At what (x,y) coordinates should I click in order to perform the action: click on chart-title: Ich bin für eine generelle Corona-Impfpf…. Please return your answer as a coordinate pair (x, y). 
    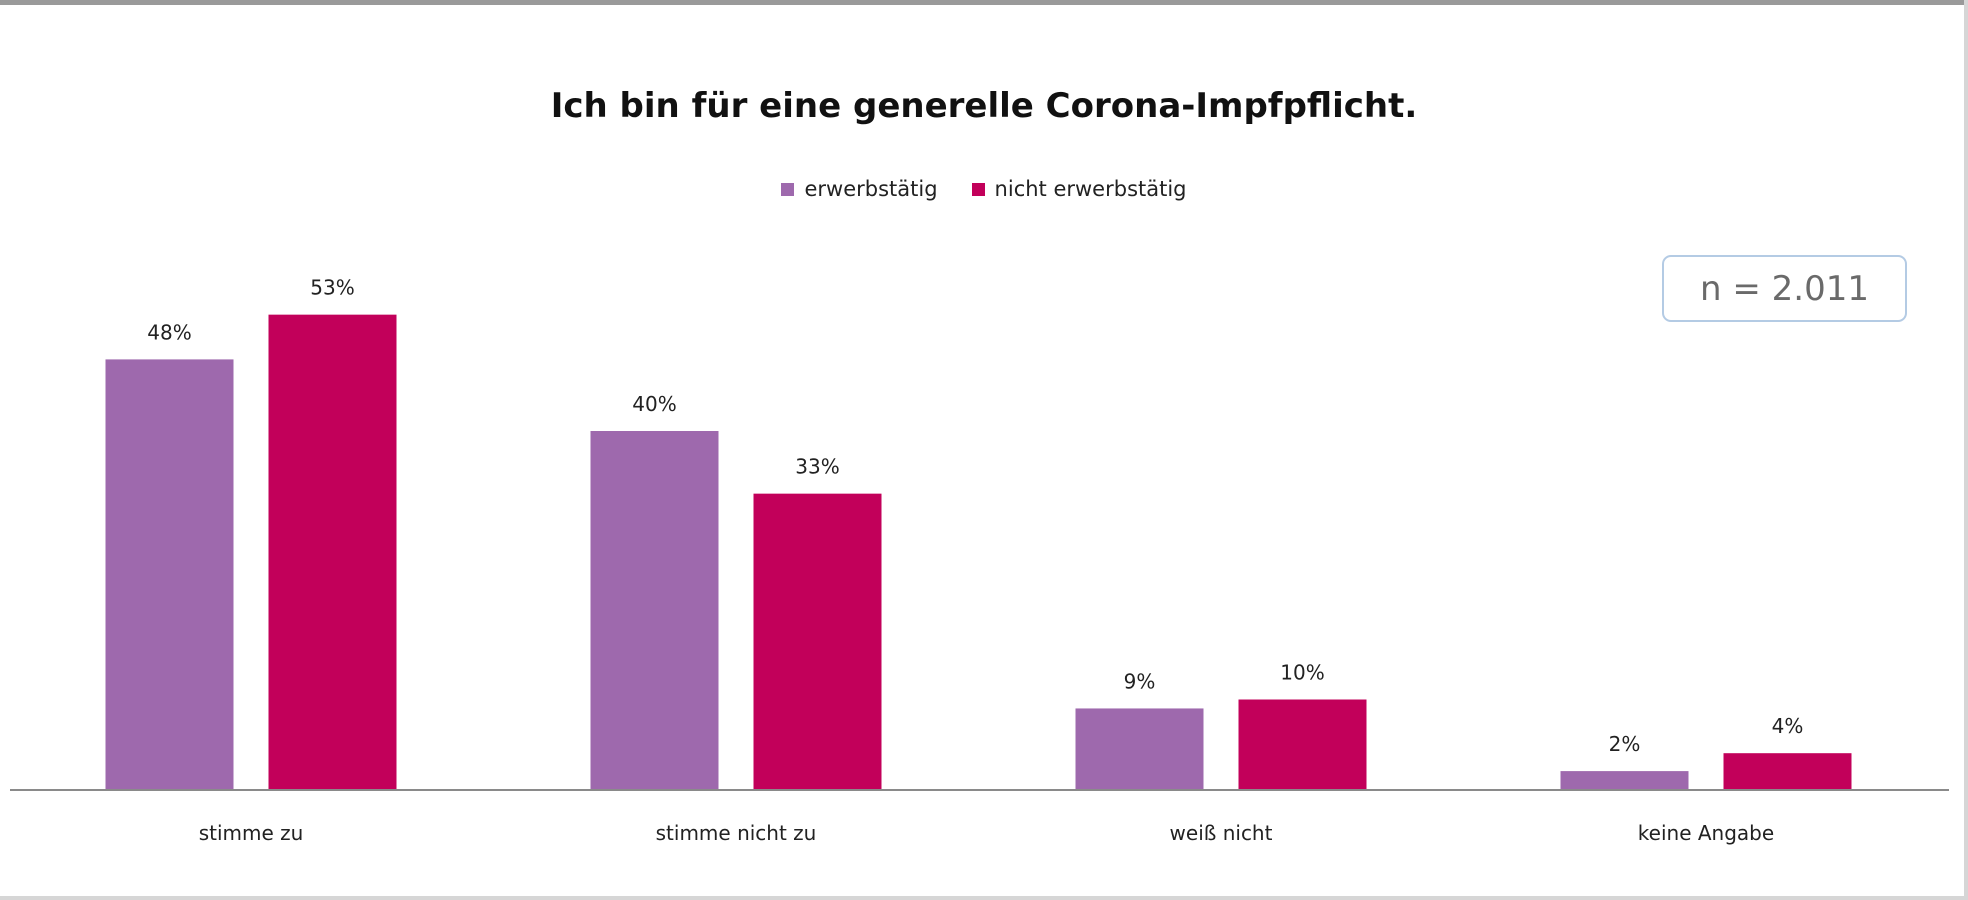
    Looking at the image, I should click on (984, 106).